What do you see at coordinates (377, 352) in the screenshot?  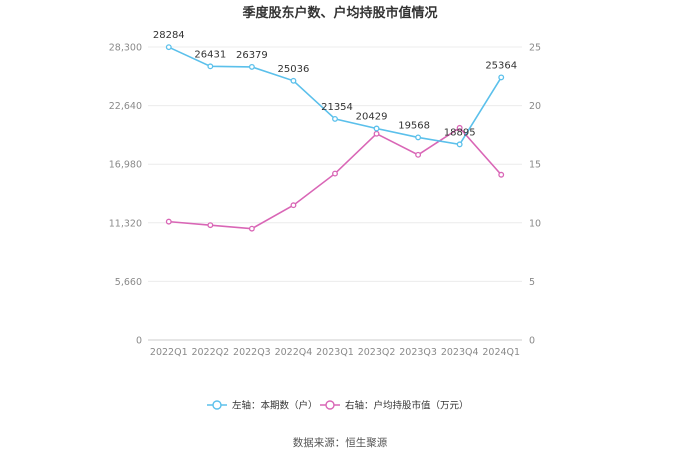 I see `x-tick-label: 2023Q2` at bounding box center [377, 352].